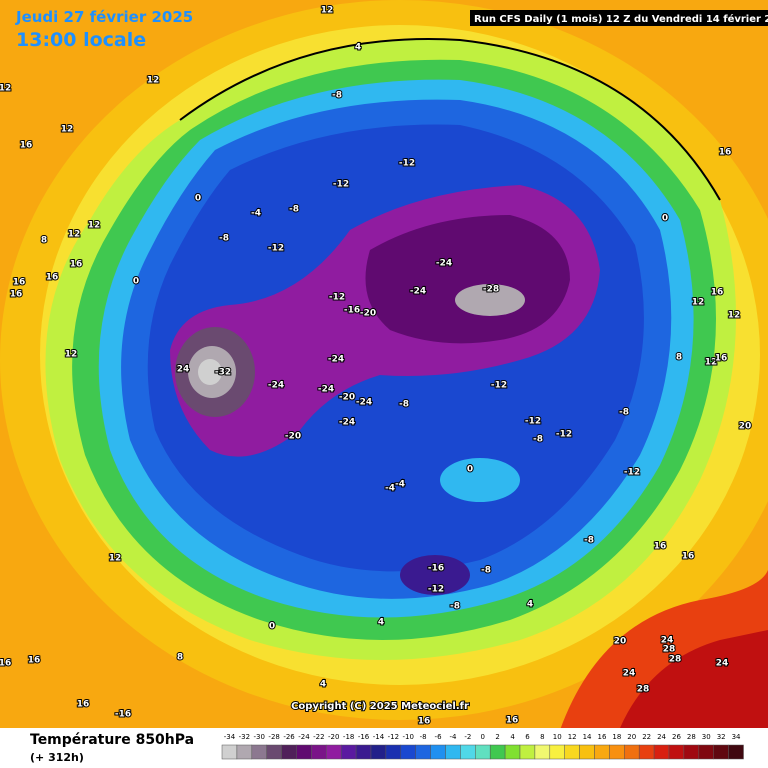  I want to click on lead-time: (+ 312h), so click(57, 757).